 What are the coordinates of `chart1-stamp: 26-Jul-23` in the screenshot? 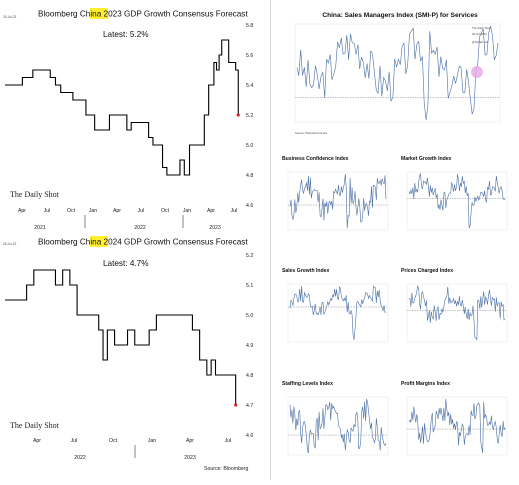 It's located at (10, 17).